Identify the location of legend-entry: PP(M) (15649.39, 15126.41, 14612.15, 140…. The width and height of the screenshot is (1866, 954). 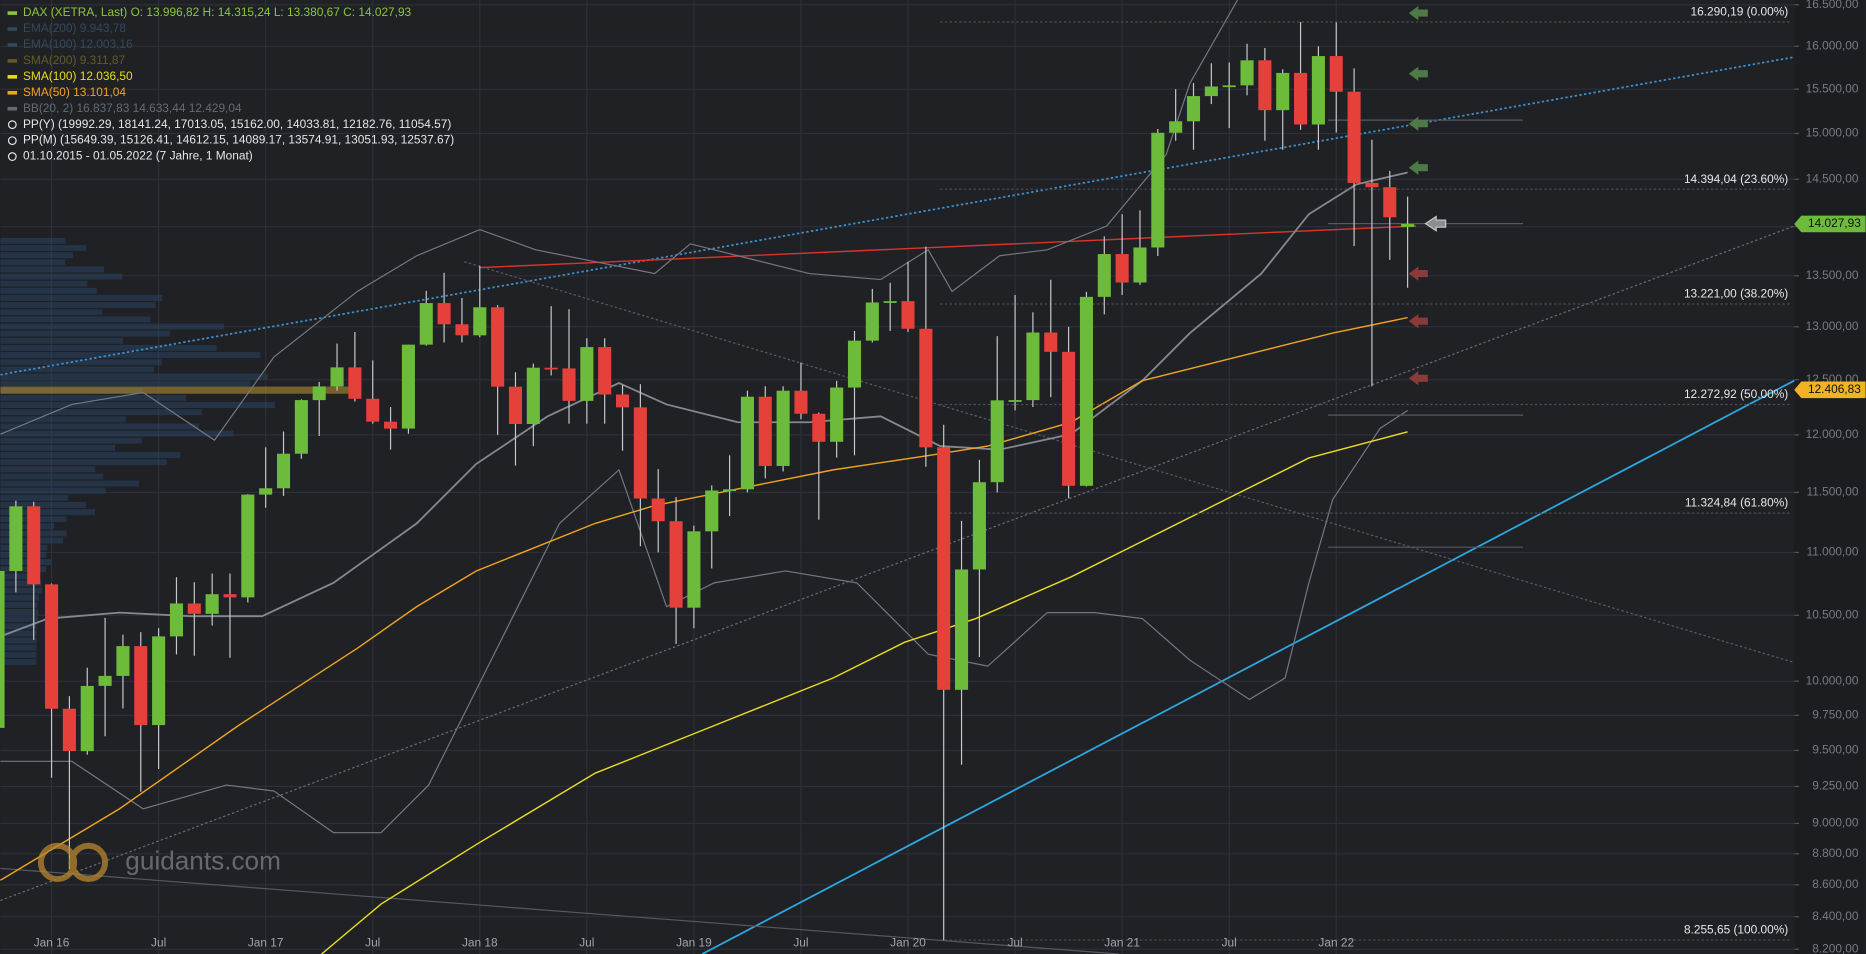
(238, 140).